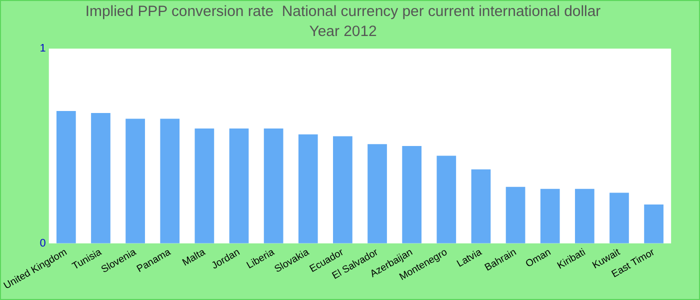 The width and height of the screenshot is (700, 300). What do you see at coordinates (343, 31) in the screenshot?
I see `chart-subtitle: Year 2012` at bounding box center [343, 31].